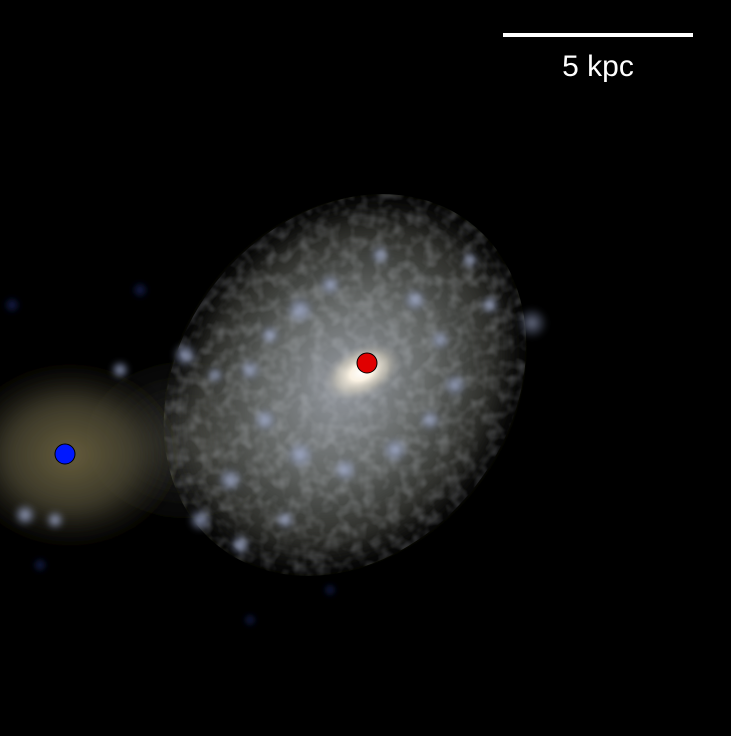 The image size is (731, 736). What do you see at coordinates (65, 454) in the screenshot?
I see `secondary-galaxy-center-marker` at bounding box center [65, 454].